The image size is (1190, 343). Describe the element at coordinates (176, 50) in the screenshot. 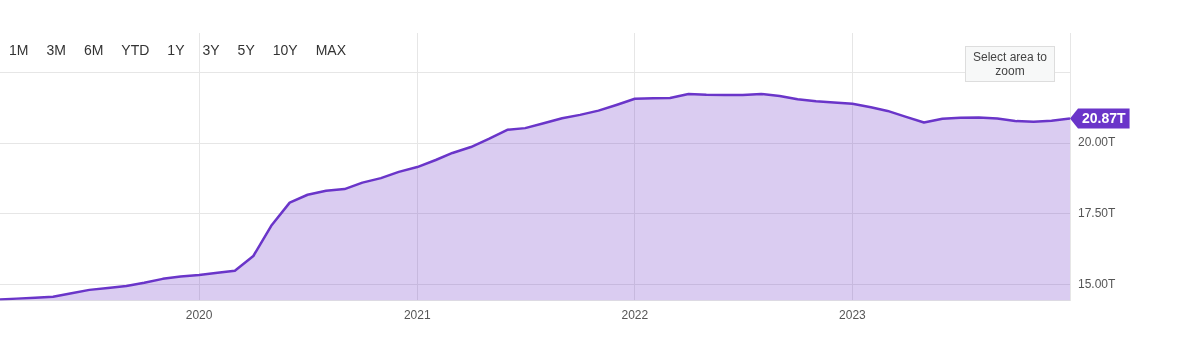

I see `annotation: 1Y` at that location.